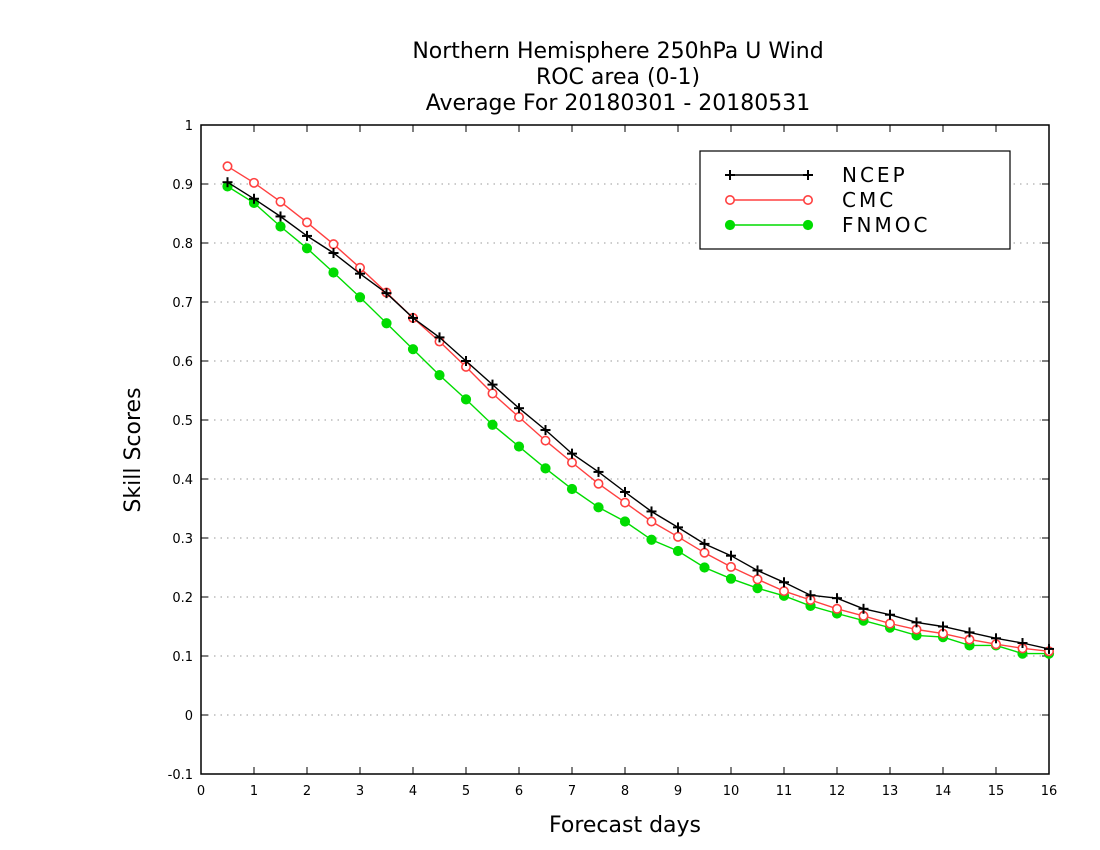 Image resolution: width=1100 pixels, height=850 pixels. I want to click on legend-item-fnmoc: FNMOC, so click(825, 225).